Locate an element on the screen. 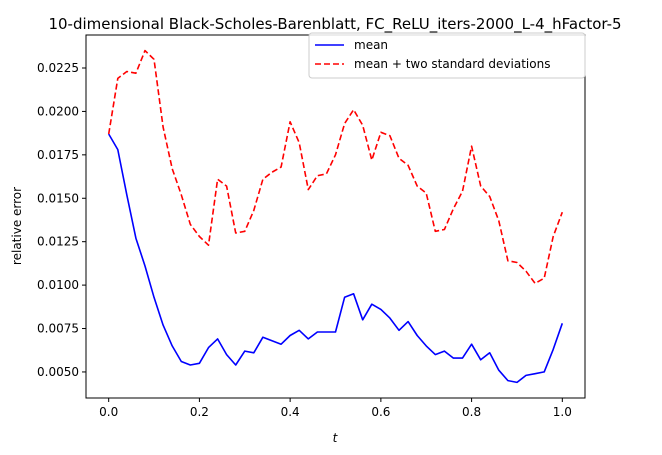 The image size is (662, 455). y-tick-label: 0.0125 is located at coordinates (58, 242).